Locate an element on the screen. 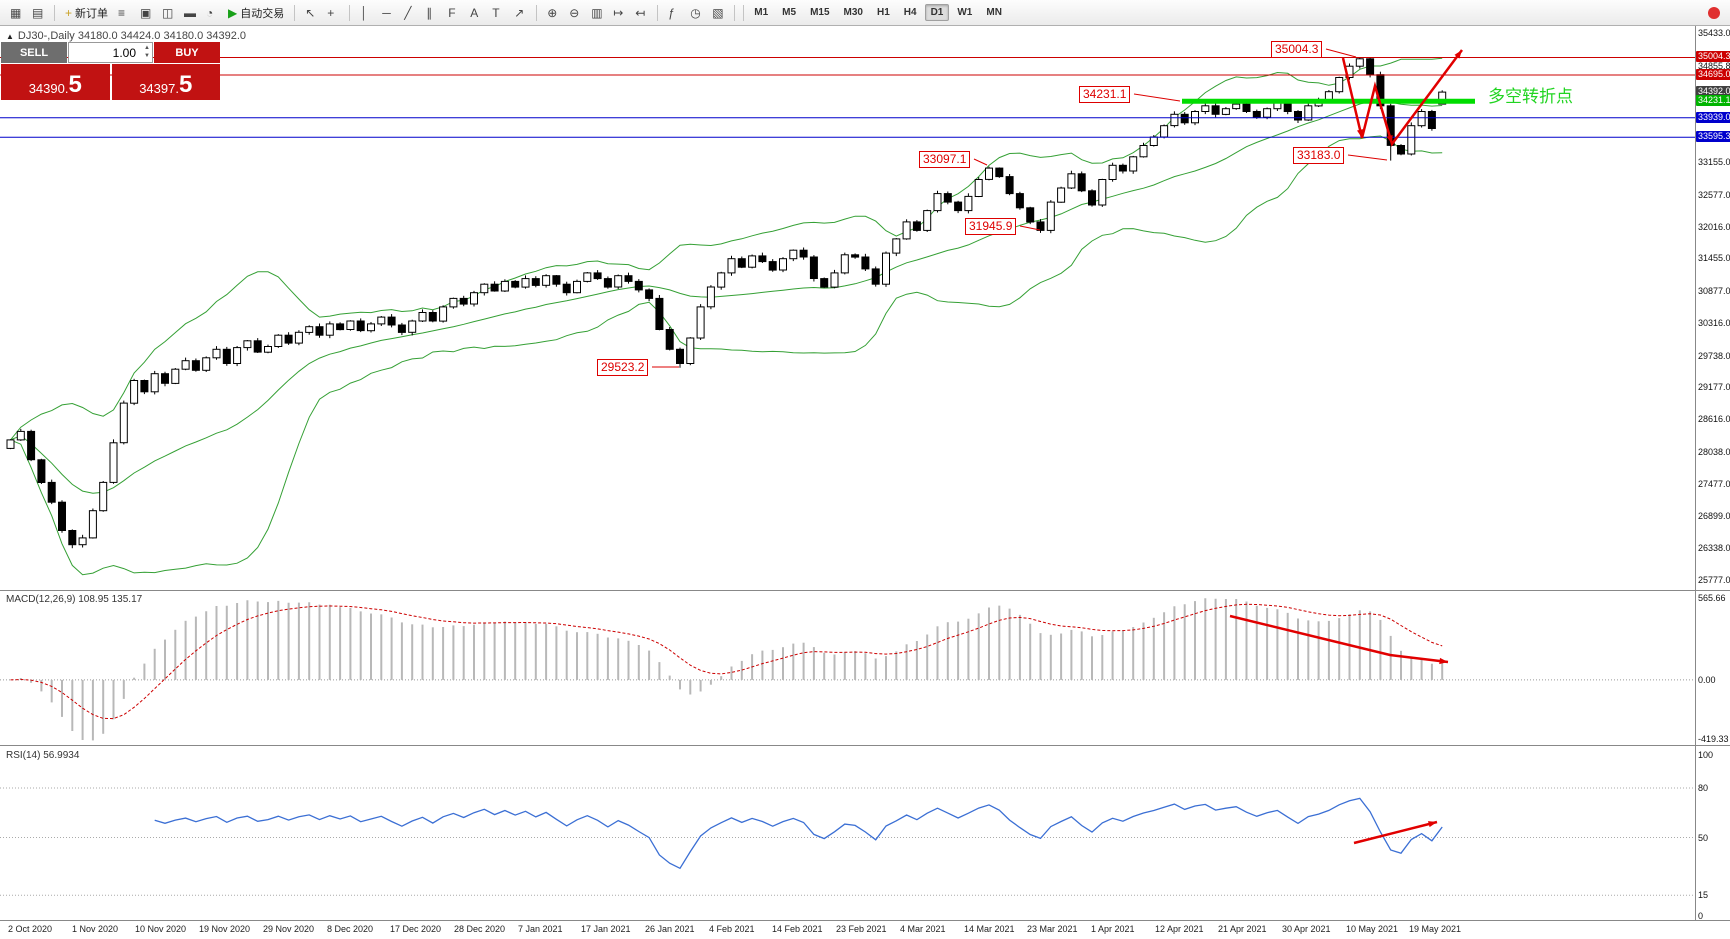  date-axis-label: 17 Dec 2020 is located at coordinates (416, 929).